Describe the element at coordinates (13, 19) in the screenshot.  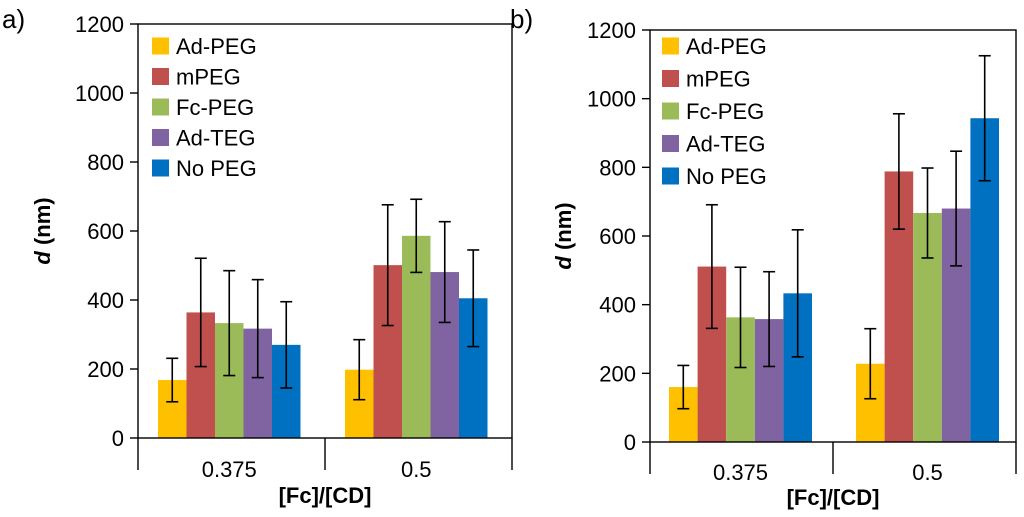
I see `panel-label: a)` at that location.